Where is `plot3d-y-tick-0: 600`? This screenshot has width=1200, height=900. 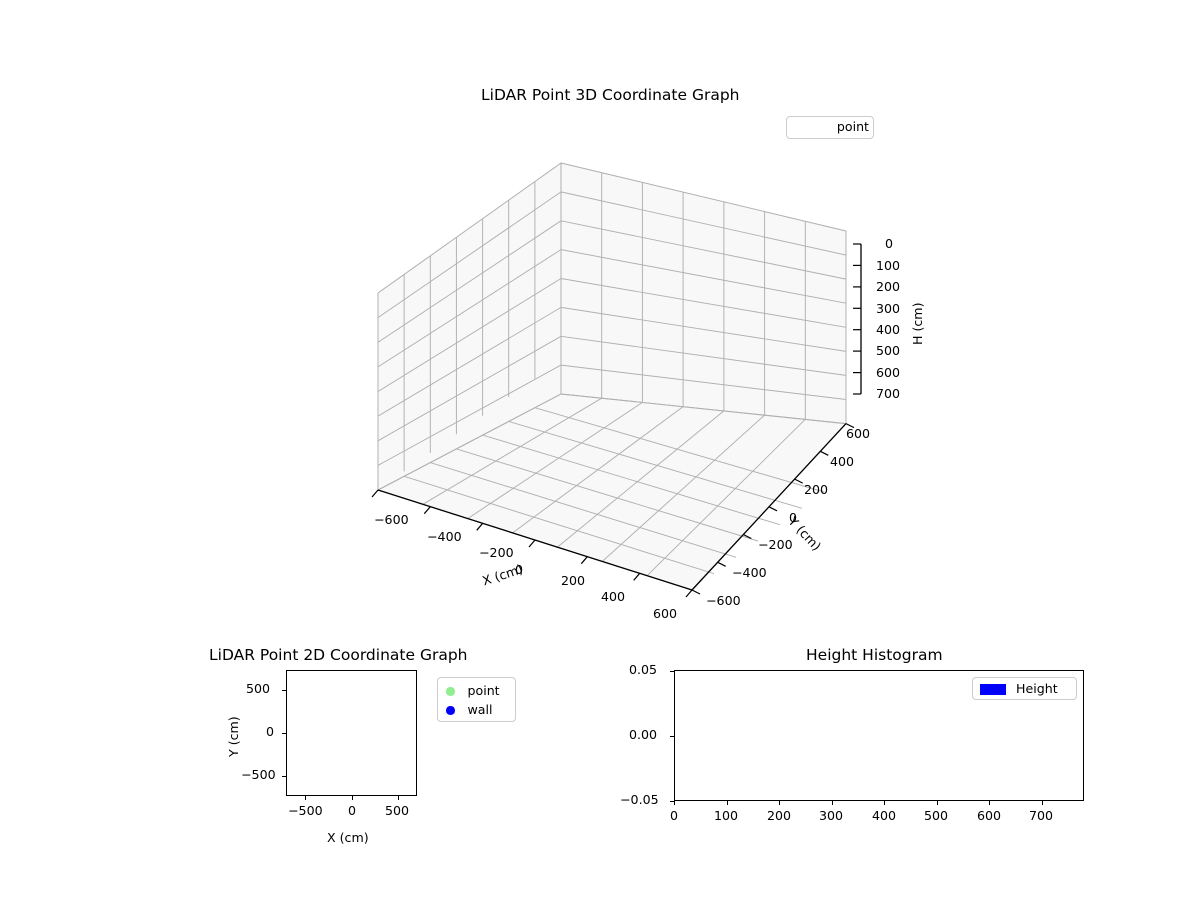
plot3d-y-tick-0: 600 is located at coordinates (858, 433).